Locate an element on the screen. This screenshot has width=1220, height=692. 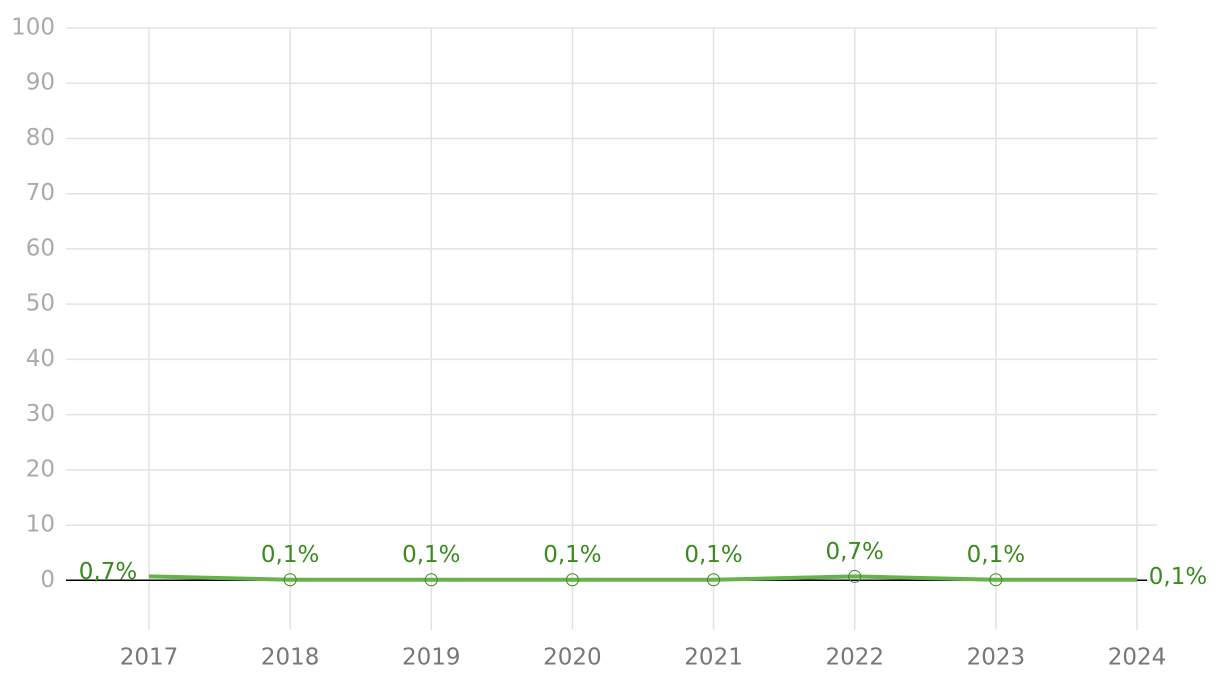
x-tick-label: 2020 is located at coordinates (572, 658).